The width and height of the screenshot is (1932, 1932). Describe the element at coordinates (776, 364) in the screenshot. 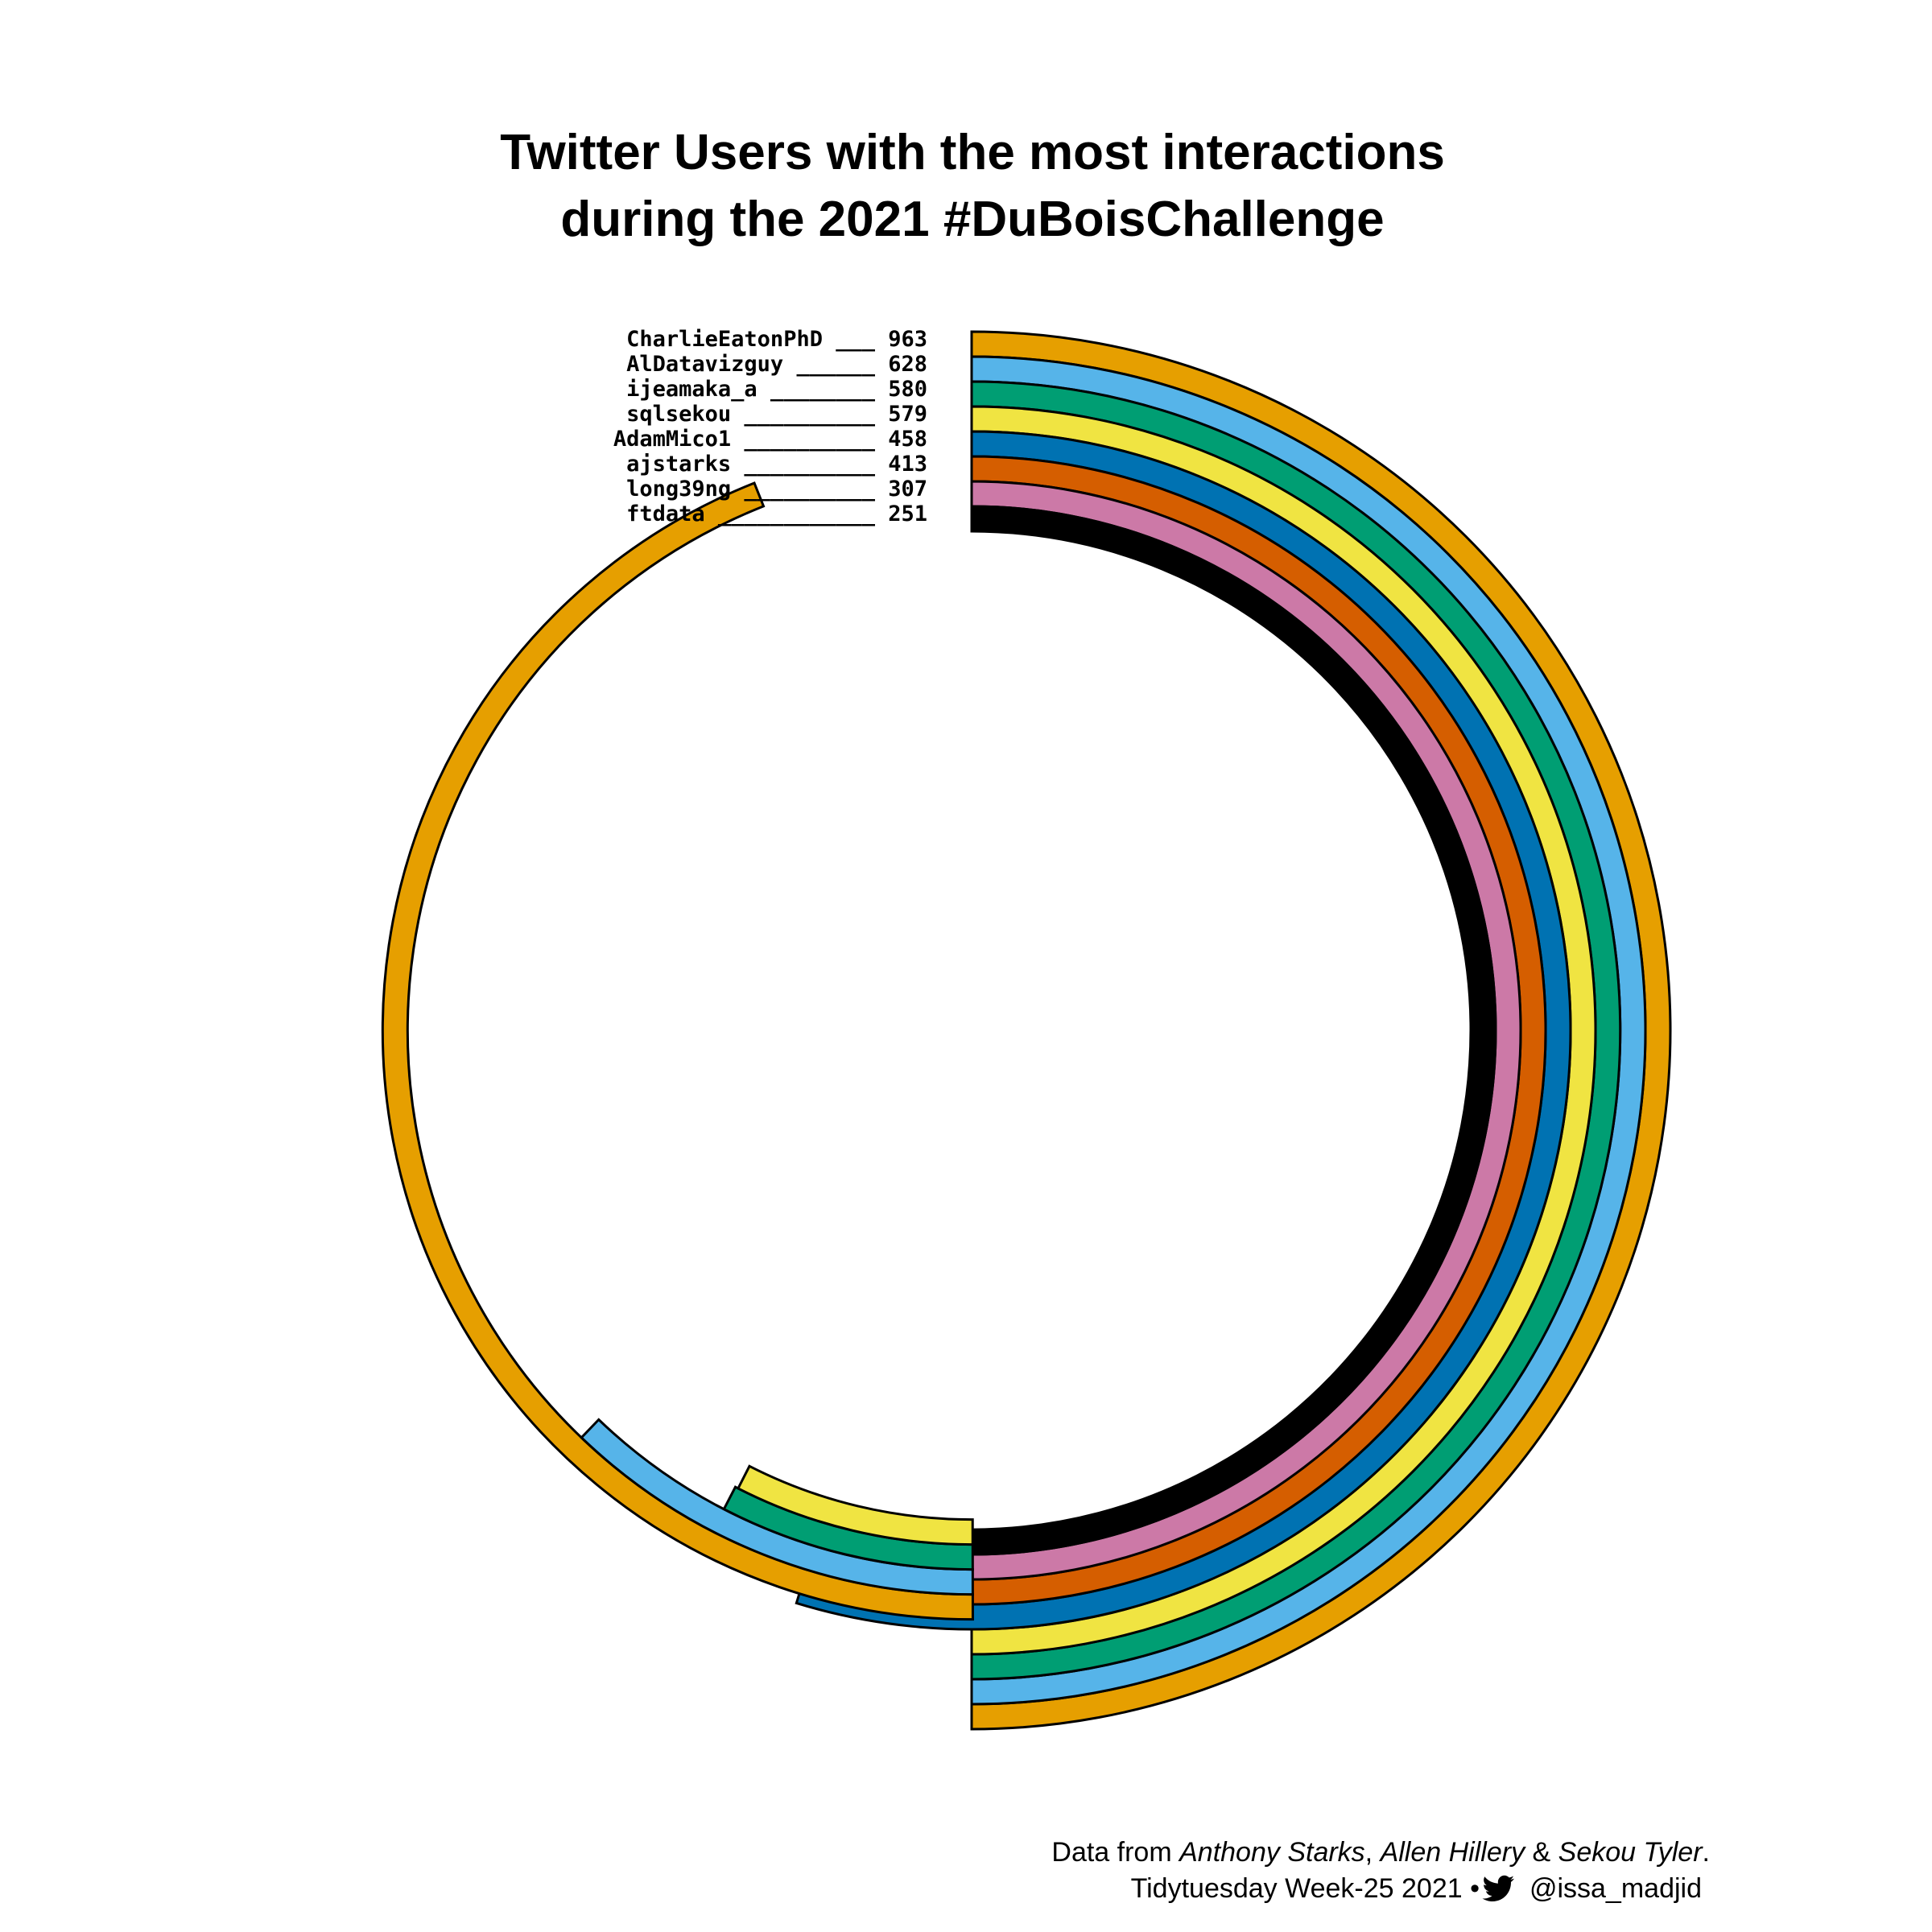

I see `bar-label-AlDatavizguy: AlDatavizguy ______ 628` at that location.